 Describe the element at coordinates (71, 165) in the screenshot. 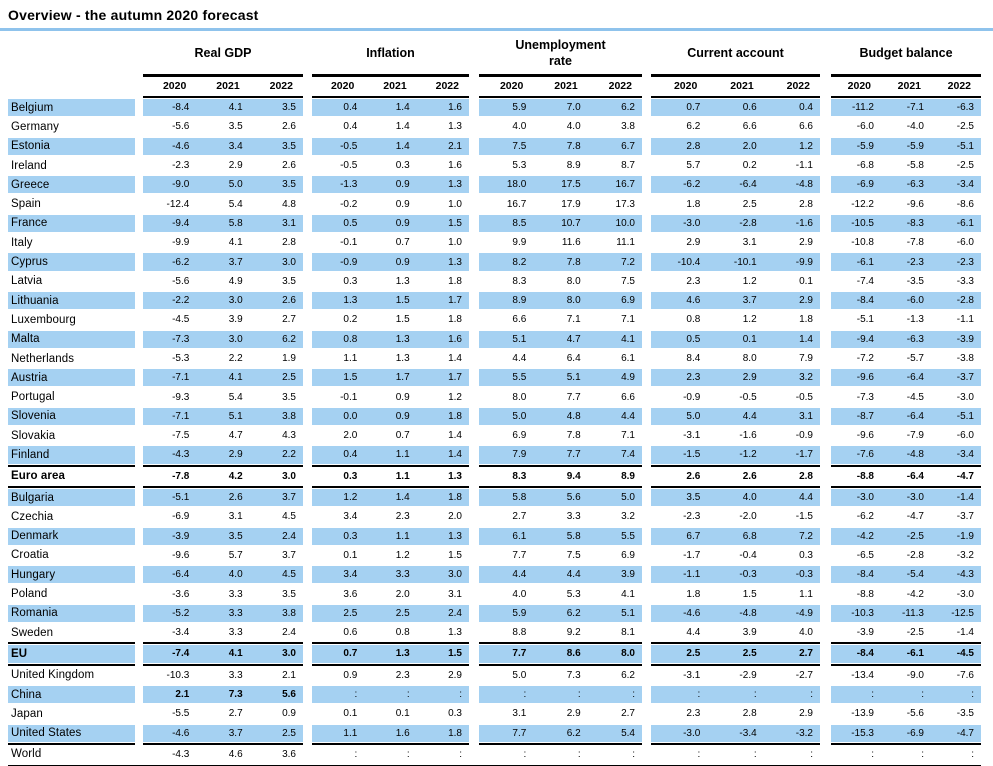

I see `country-cell: Ireland` at that location.